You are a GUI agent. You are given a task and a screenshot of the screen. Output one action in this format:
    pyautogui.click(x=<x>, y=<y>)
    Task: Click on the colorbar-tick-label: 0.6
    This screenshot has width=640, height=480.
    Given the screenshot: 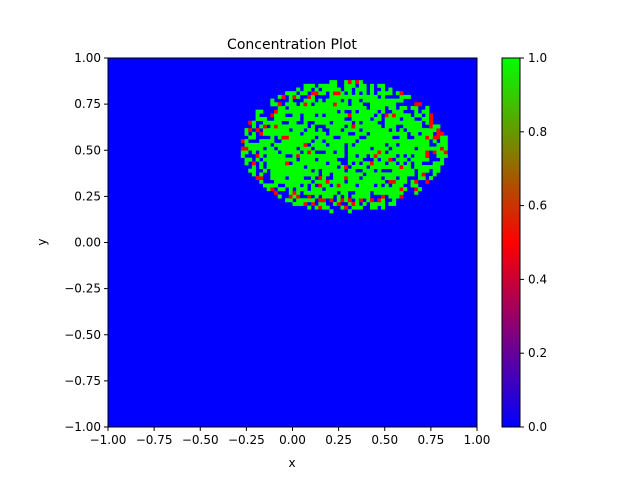 What is the action you would take?
    pyautogui.click(x=537, y=206)
    